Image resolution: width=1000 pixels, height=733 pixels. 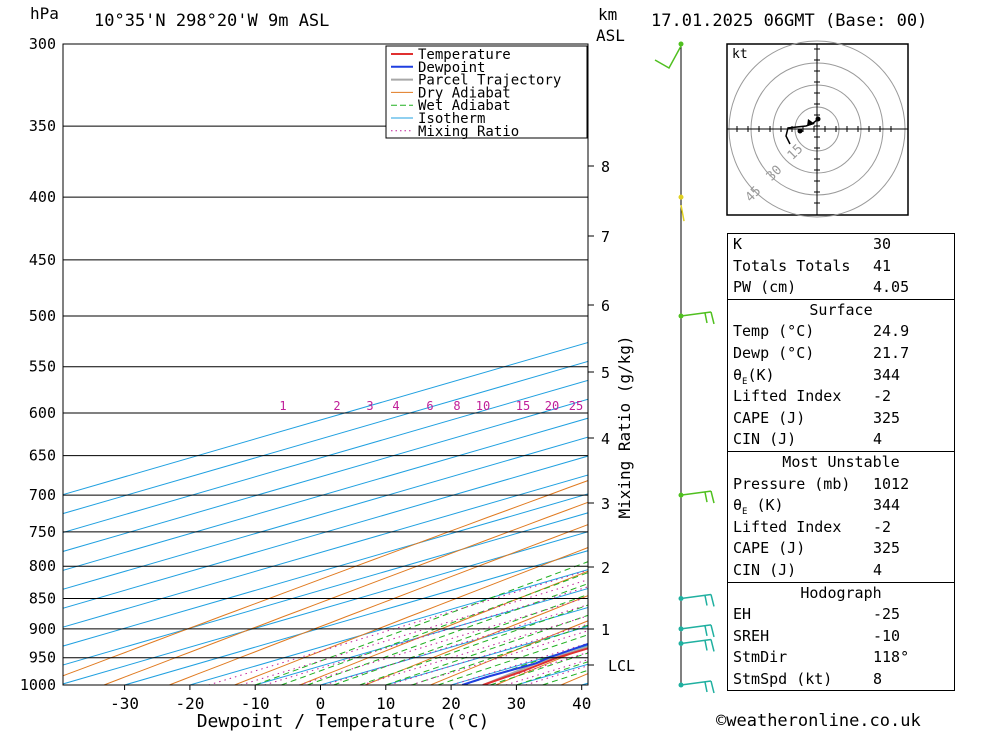 What do you see at coordinates (841, 332) in the screenshot?
I see `surface-index-row: Temp (°C) 24.9` at bounding box center [841, 332].